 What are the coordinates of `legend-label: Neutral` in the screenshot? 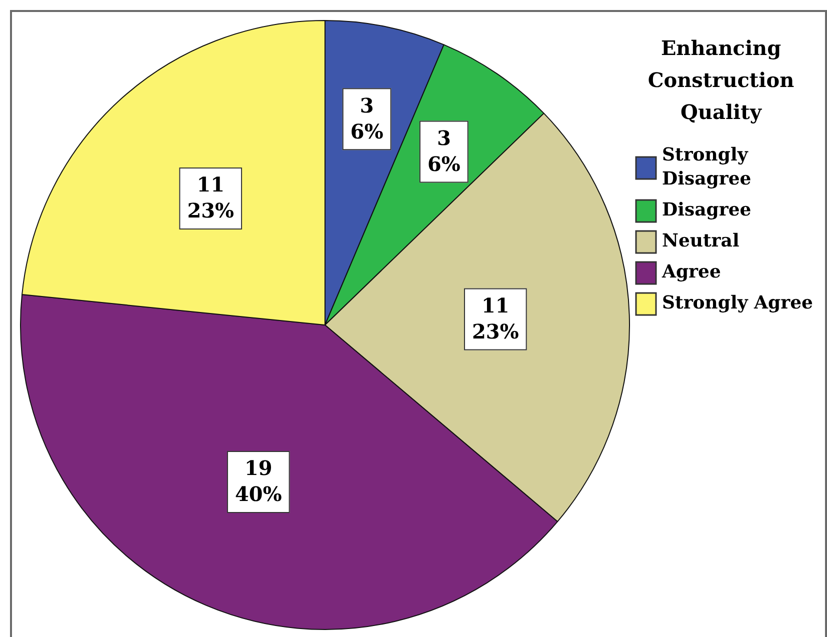 It's located at (701, 241).